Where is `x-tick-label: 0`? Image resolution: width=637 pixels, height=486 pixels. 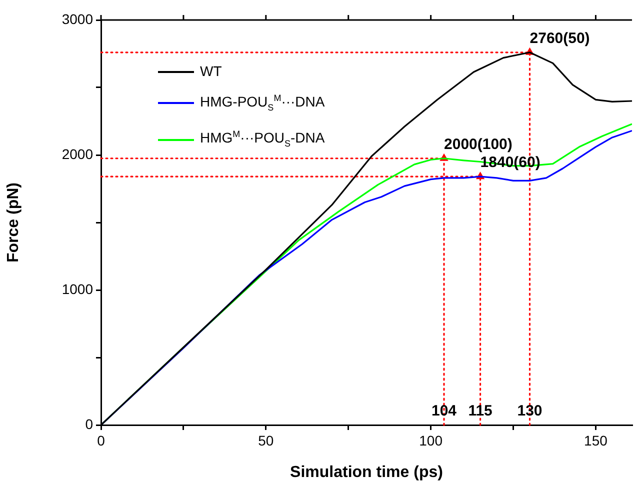
x-tick-label: 0 is located at coordinates (101, 440).